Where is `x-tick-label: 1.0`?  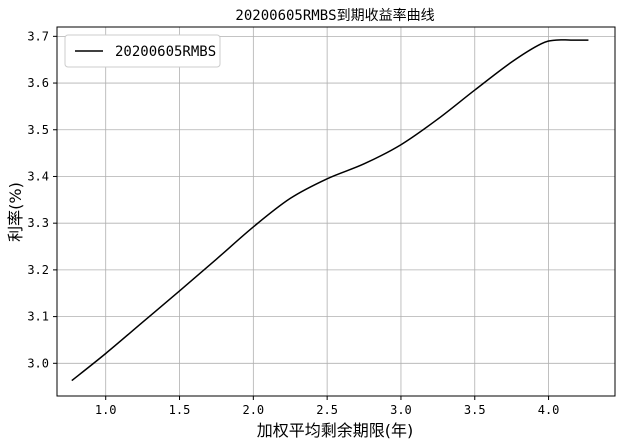
x-tick-label: 1.0 is located at coordinates (106, 410).